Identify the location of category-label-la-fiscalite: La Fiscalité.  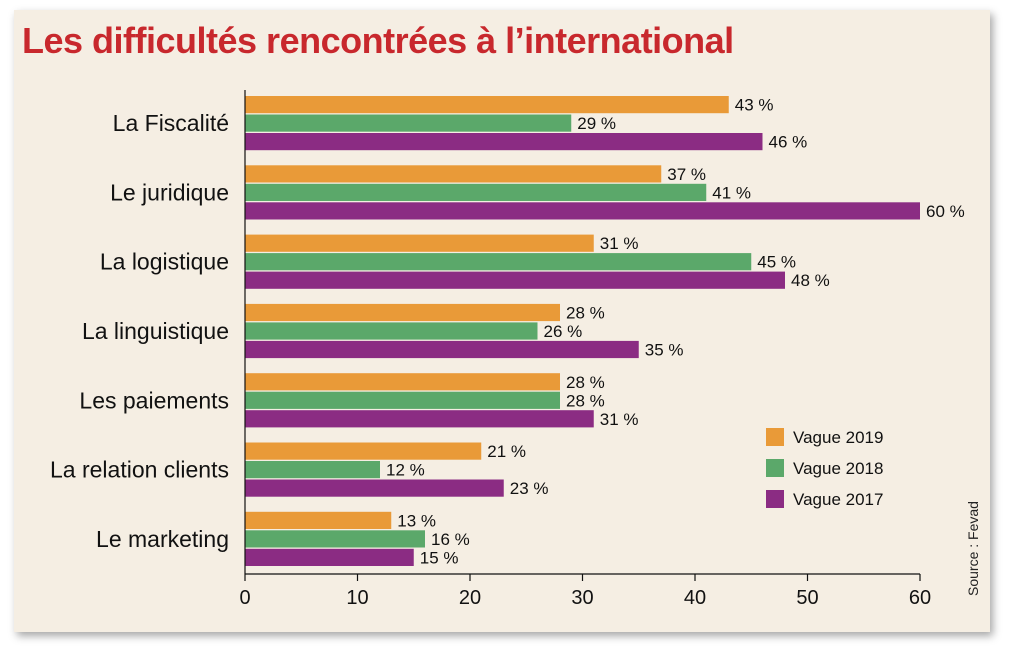
(171, 123).